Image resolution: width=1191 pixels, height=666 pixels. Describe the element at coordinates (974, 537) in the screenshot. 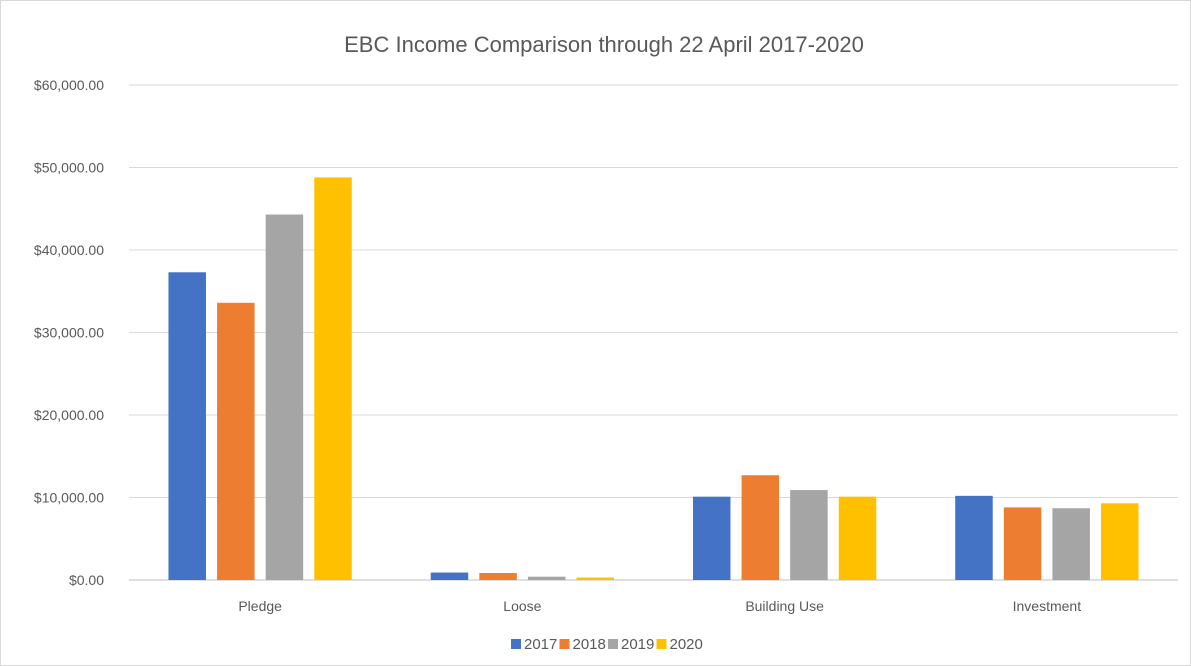

I see `bar-investment-2017` at that location.